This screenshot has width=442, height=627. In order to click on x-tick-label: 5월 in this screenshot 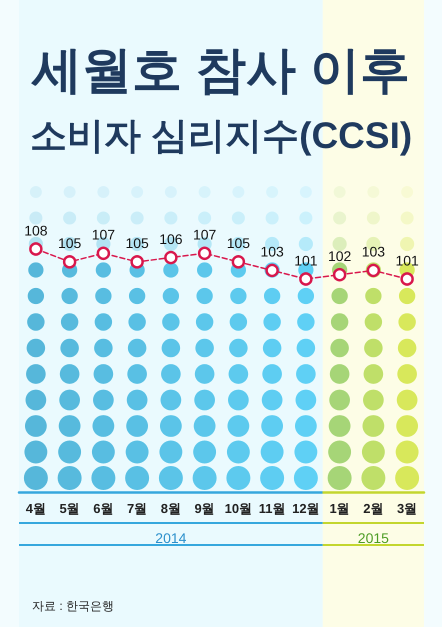, I will do `click(70, 508)`.